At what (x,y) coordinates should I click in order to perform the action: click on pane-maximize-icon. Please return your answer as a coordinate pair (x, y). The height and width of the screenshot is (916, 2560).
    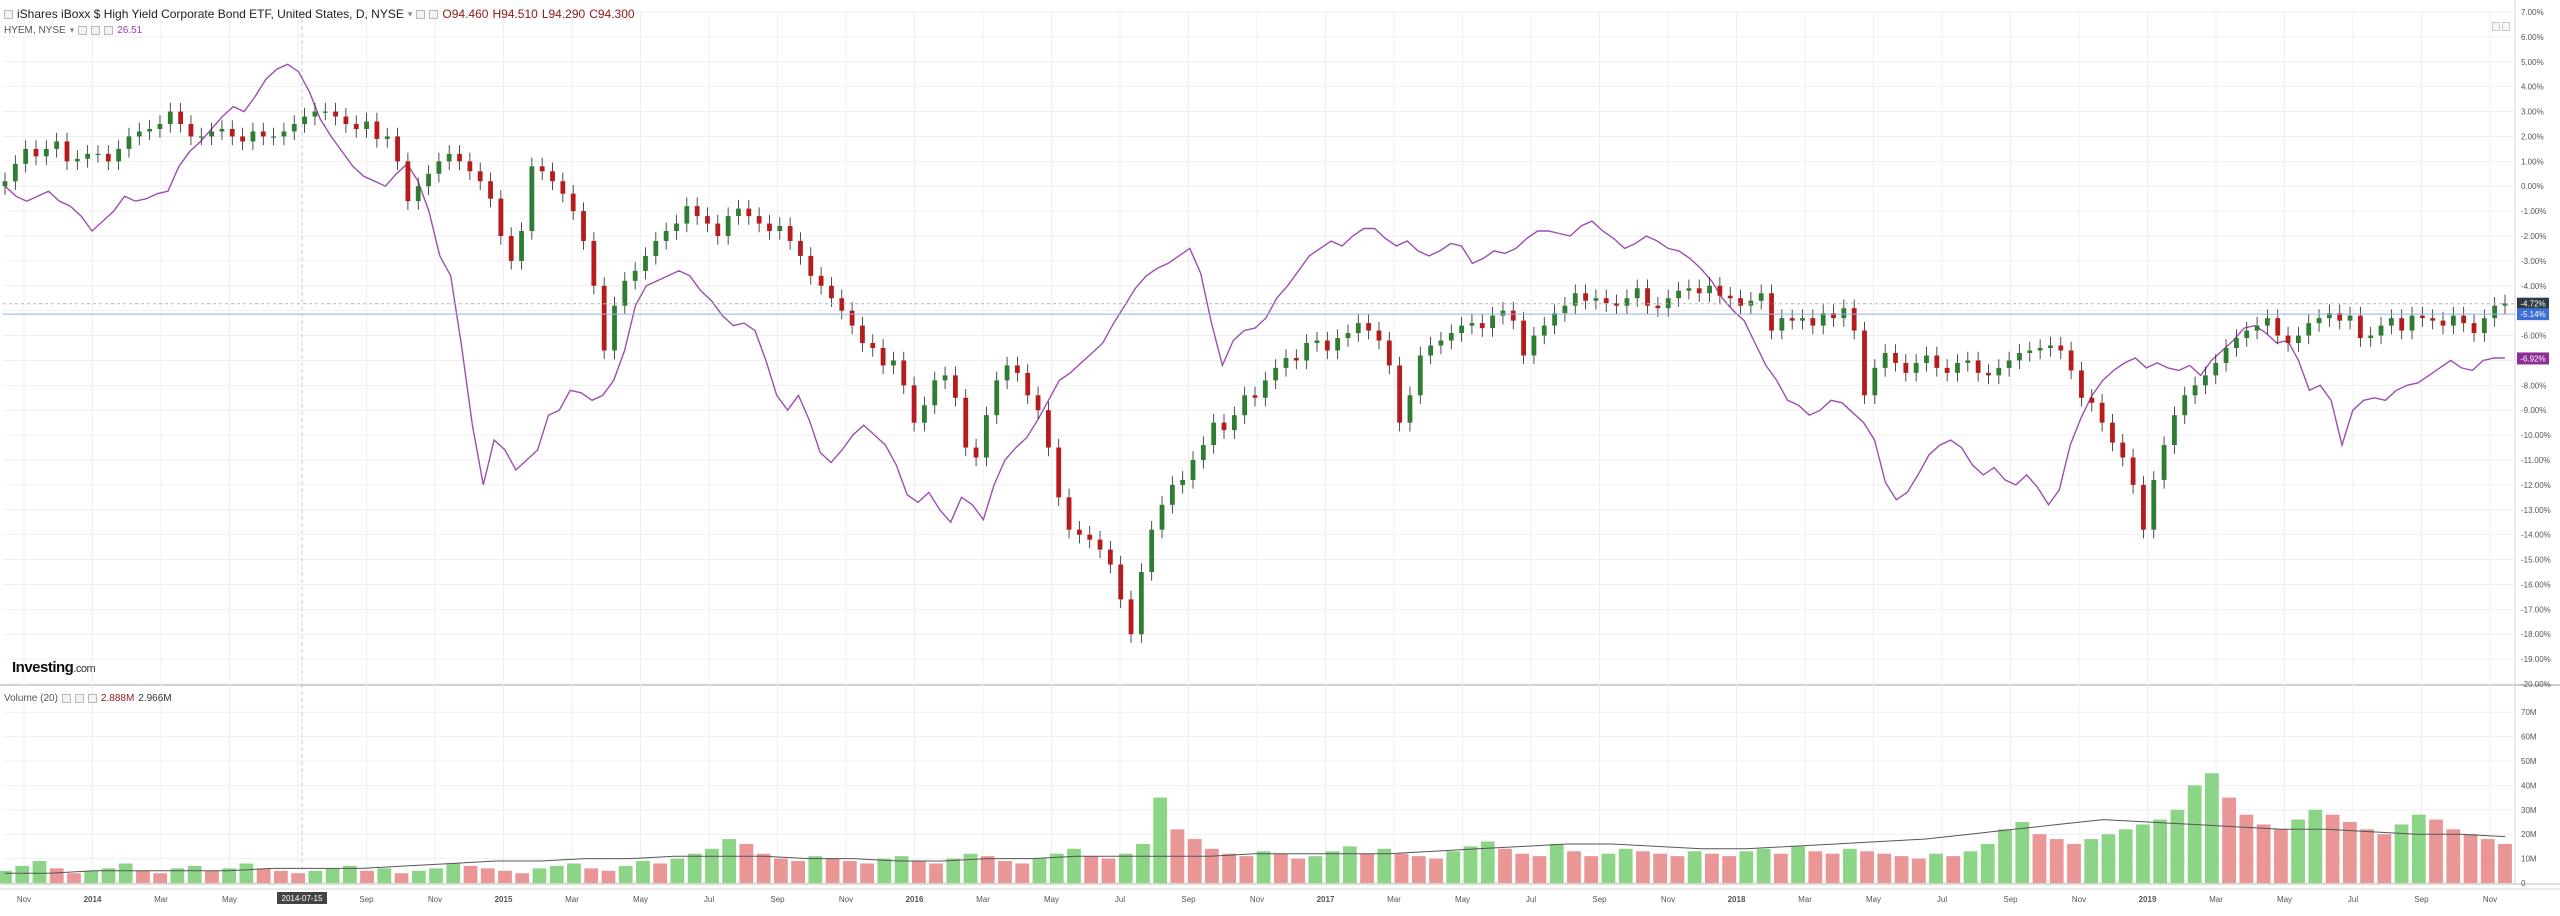
    Looking at the image, I should click on (2496, 26).